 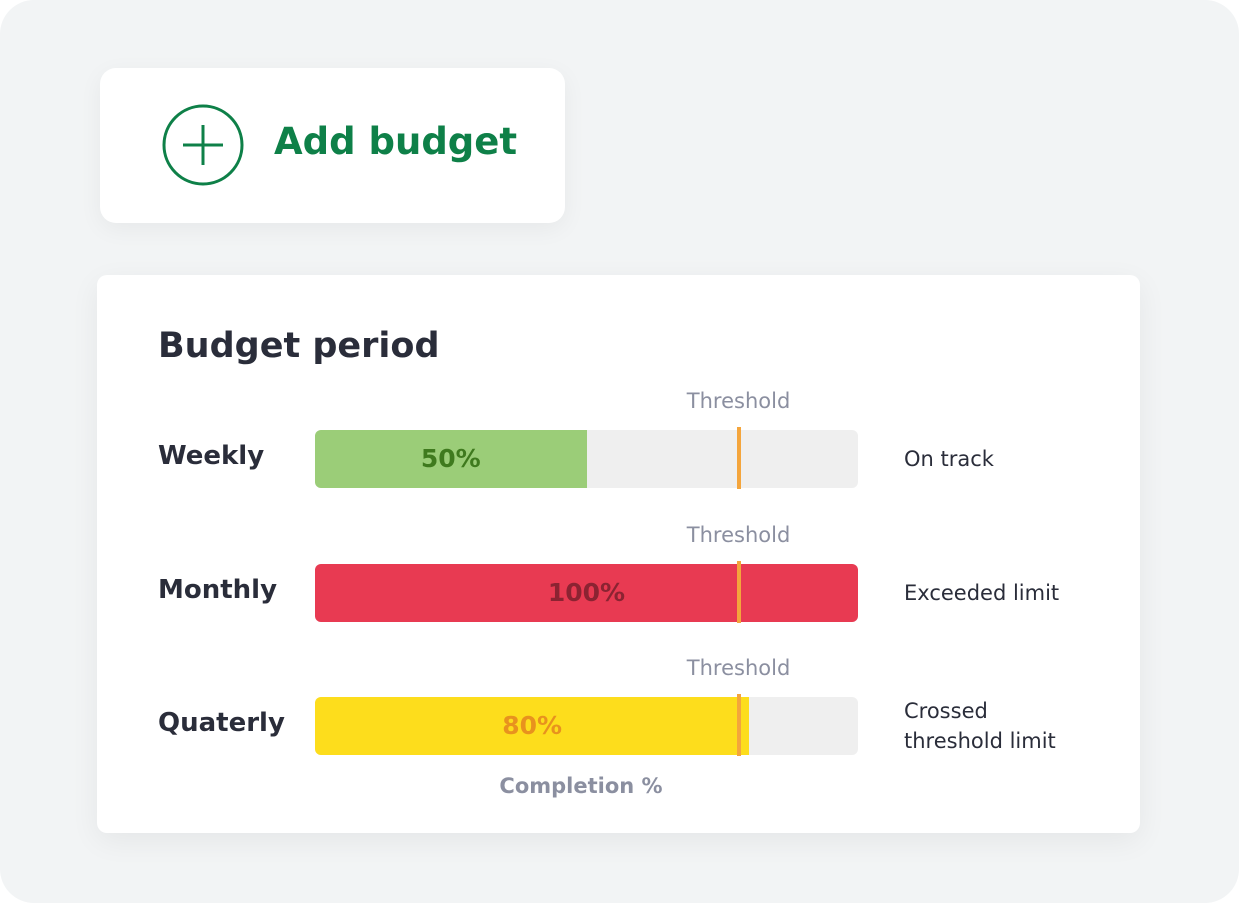 I want to click on bar-track: 50%, so click(x=586, y=459).